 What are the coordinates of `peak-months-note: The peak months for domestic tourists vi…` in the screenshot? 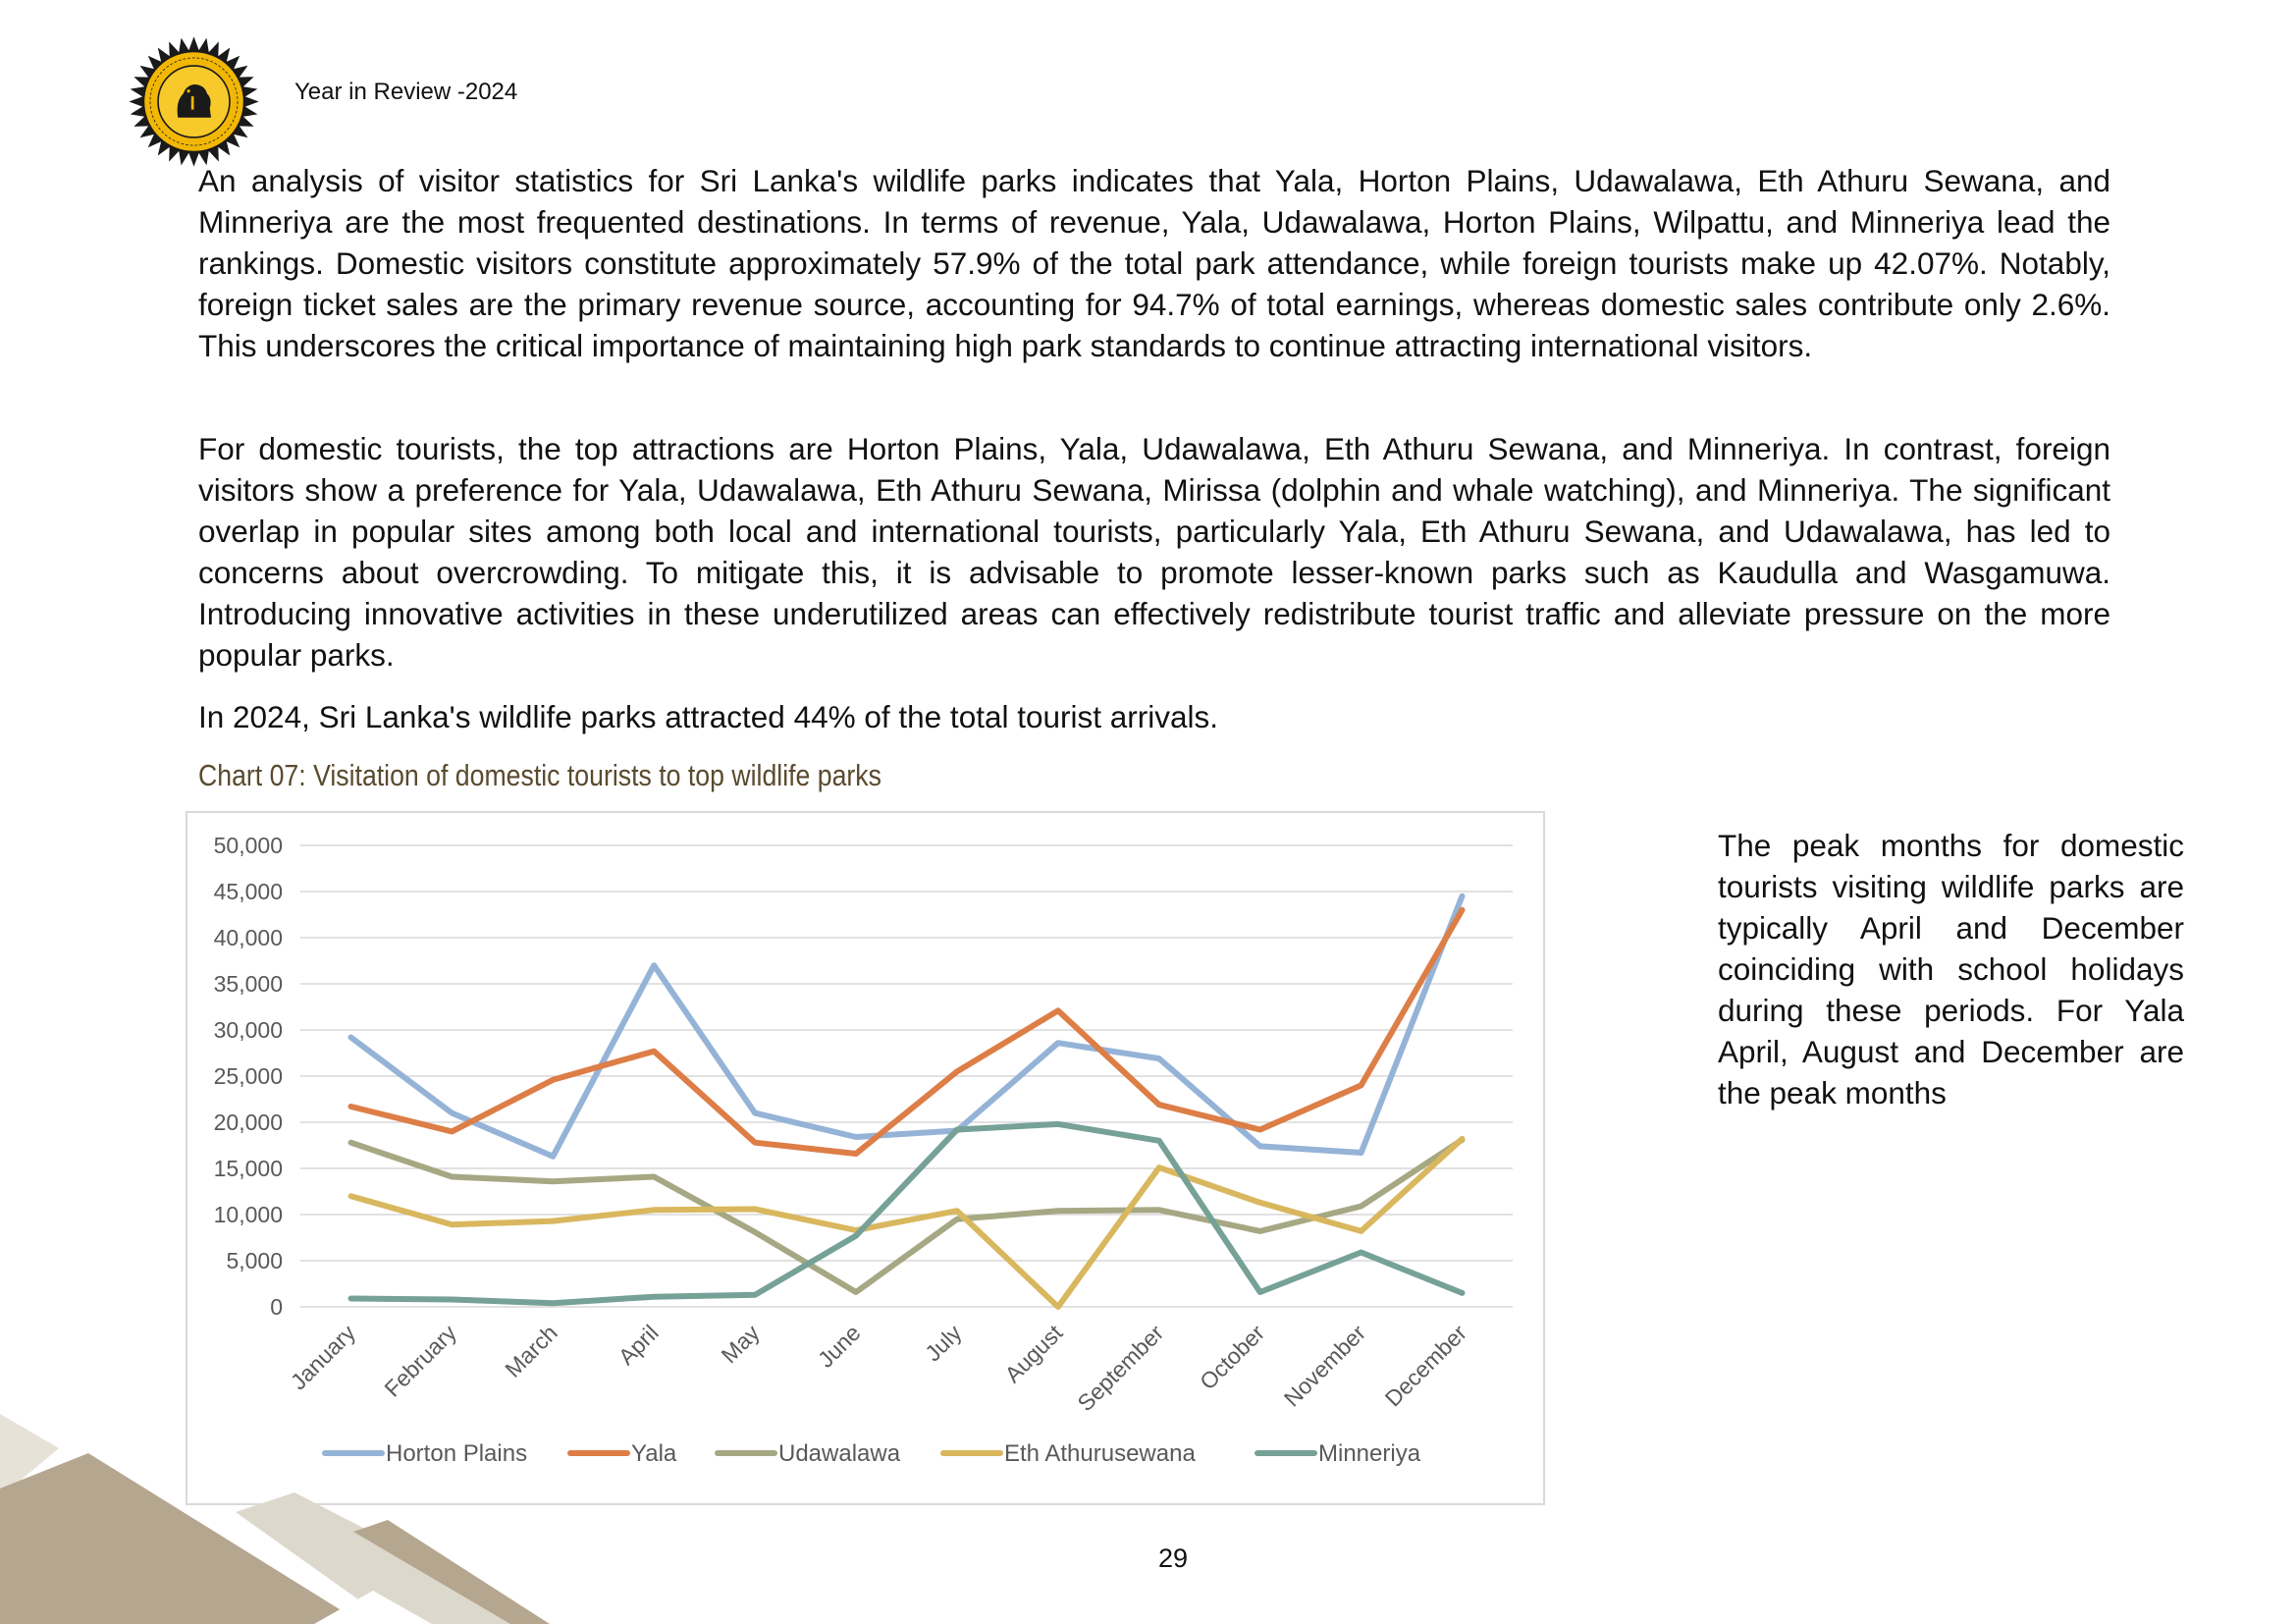 It's located at (1951, 969).